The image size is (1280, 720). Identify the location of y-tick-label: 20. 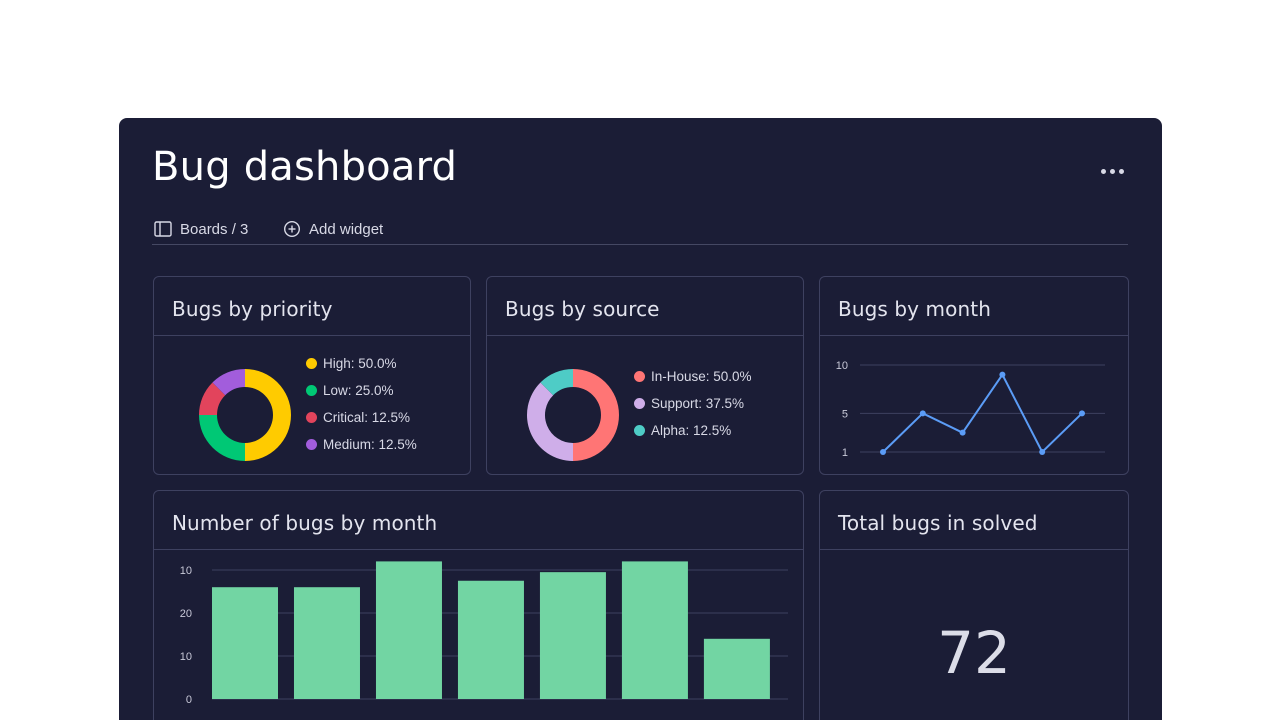
(186, 614).